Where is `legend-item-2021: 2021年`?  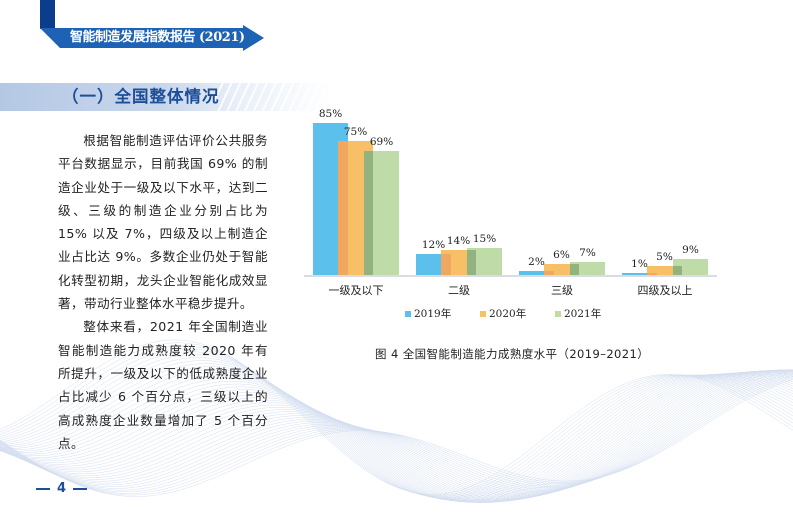
legend-item-2021: 2021年 is located at coordinates (578, 313).